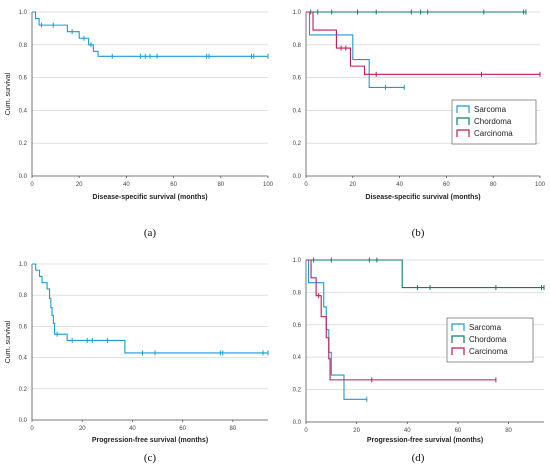 The image size is (550, 465). Describe the element at coordinates (418, 233) in the screenshot. I see `panel-caption: (b)` at that location.